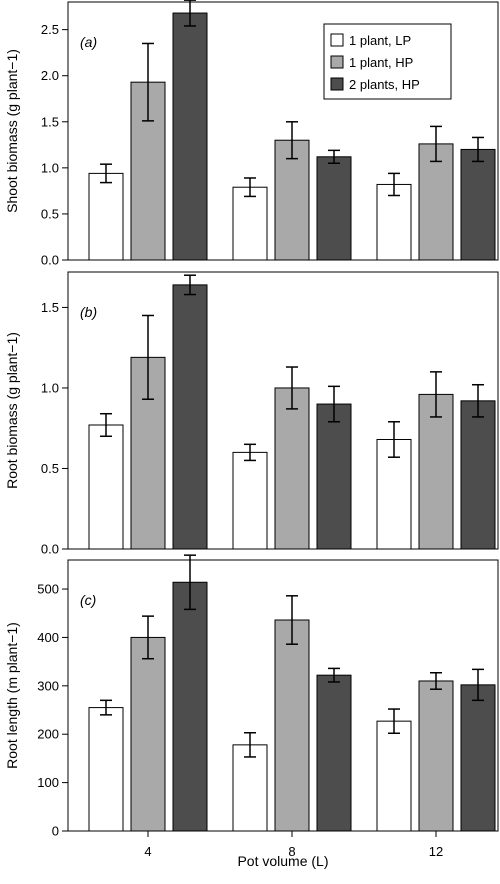 The width and height of the screenshot is (500, 884). I want to click on y-tick-label: 0, so click(55, 831).